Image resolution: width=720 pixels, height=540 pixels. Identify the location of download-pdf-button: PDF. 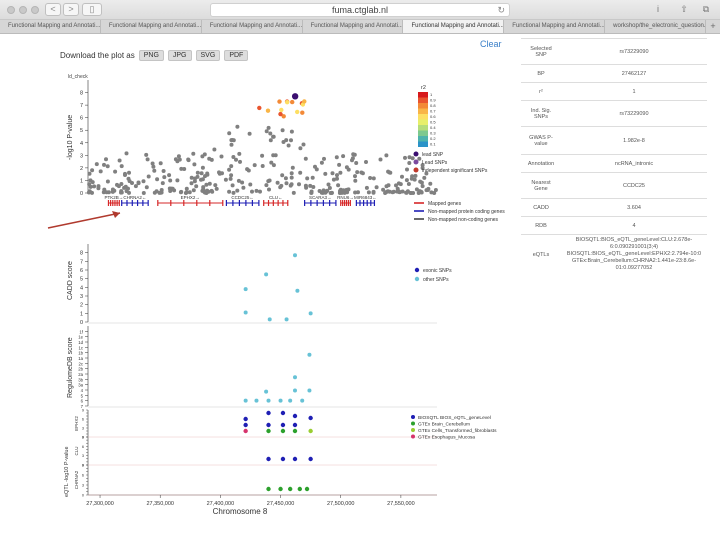
(236, 55).